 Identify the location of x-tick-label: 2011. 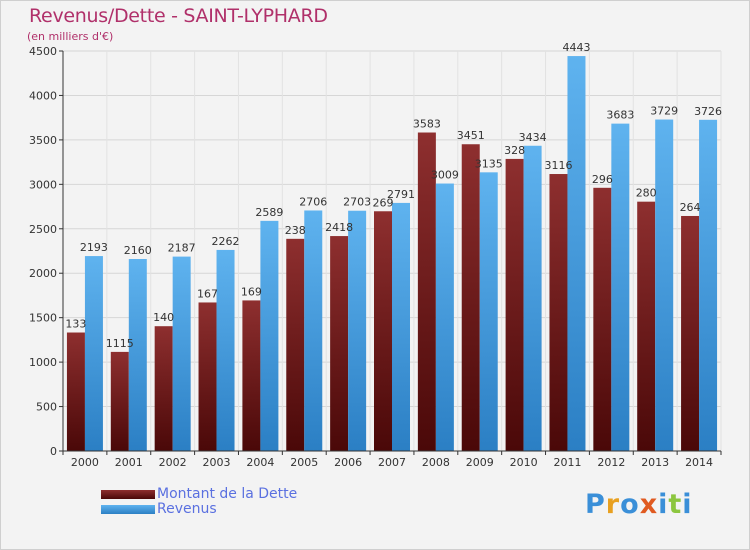
(567, 462).